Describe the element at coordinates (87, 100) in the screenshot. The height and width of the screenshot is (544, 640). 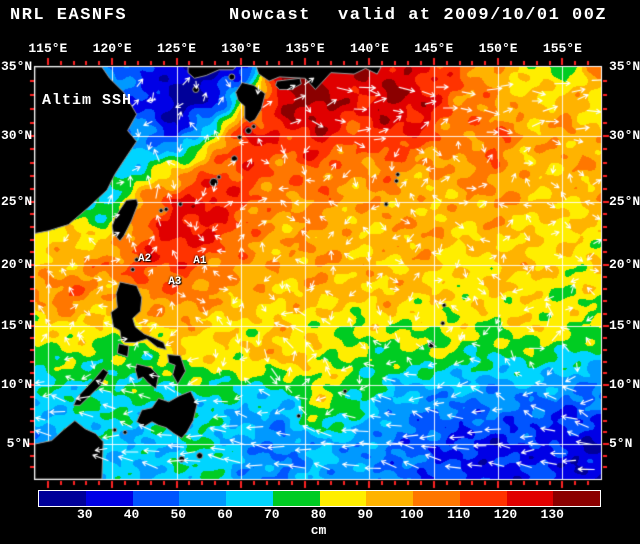
I see `field-name-label: Altim SSH` at that location.